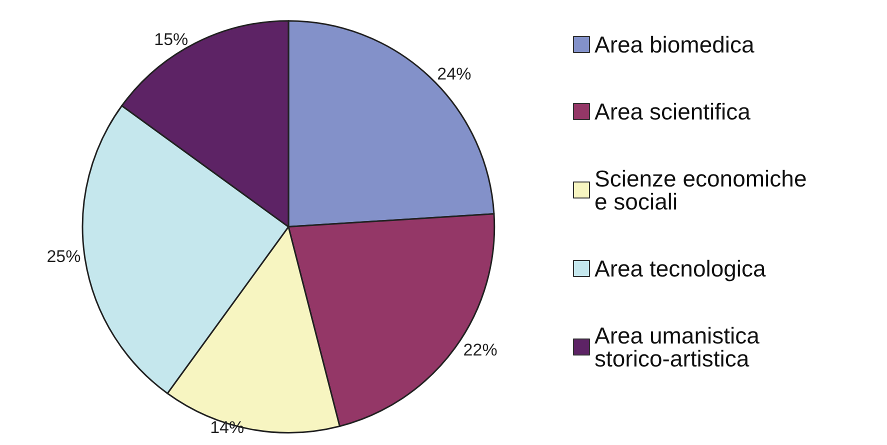 The height and width of the screenshot is (445, 887). What do you see at coordinates (680, 347) in the screenshot?
I see `legend-label: Area umanistica storico-artistica` at bounding box center [680, 347].